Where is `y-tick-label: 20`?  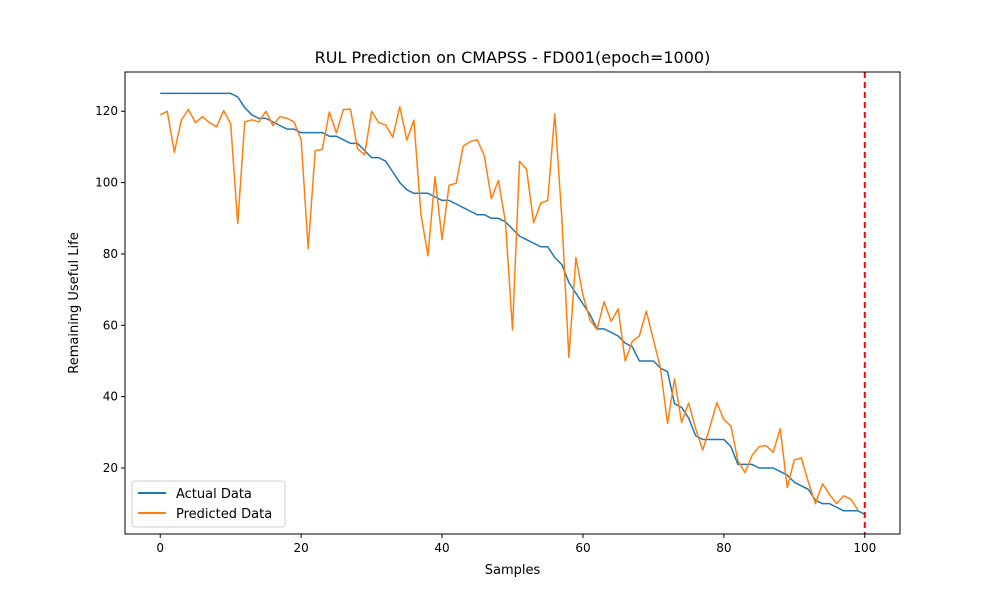 y-tick-label: 20 is located at coordinates (110, 468).